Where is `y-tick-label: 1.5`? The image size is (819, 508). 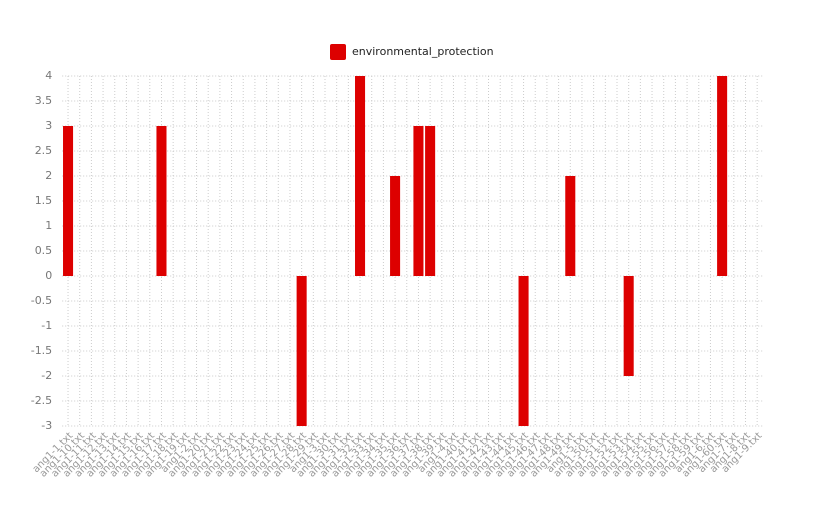 y-tick-label: 1.5 is located at coordinates (44, 200).